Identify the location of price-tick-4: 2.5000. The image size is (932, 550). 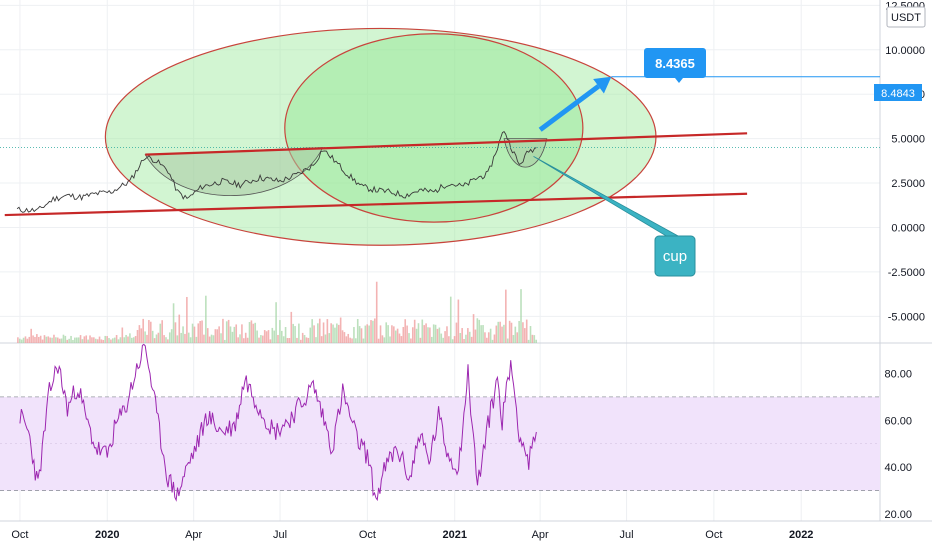
(908, 184).